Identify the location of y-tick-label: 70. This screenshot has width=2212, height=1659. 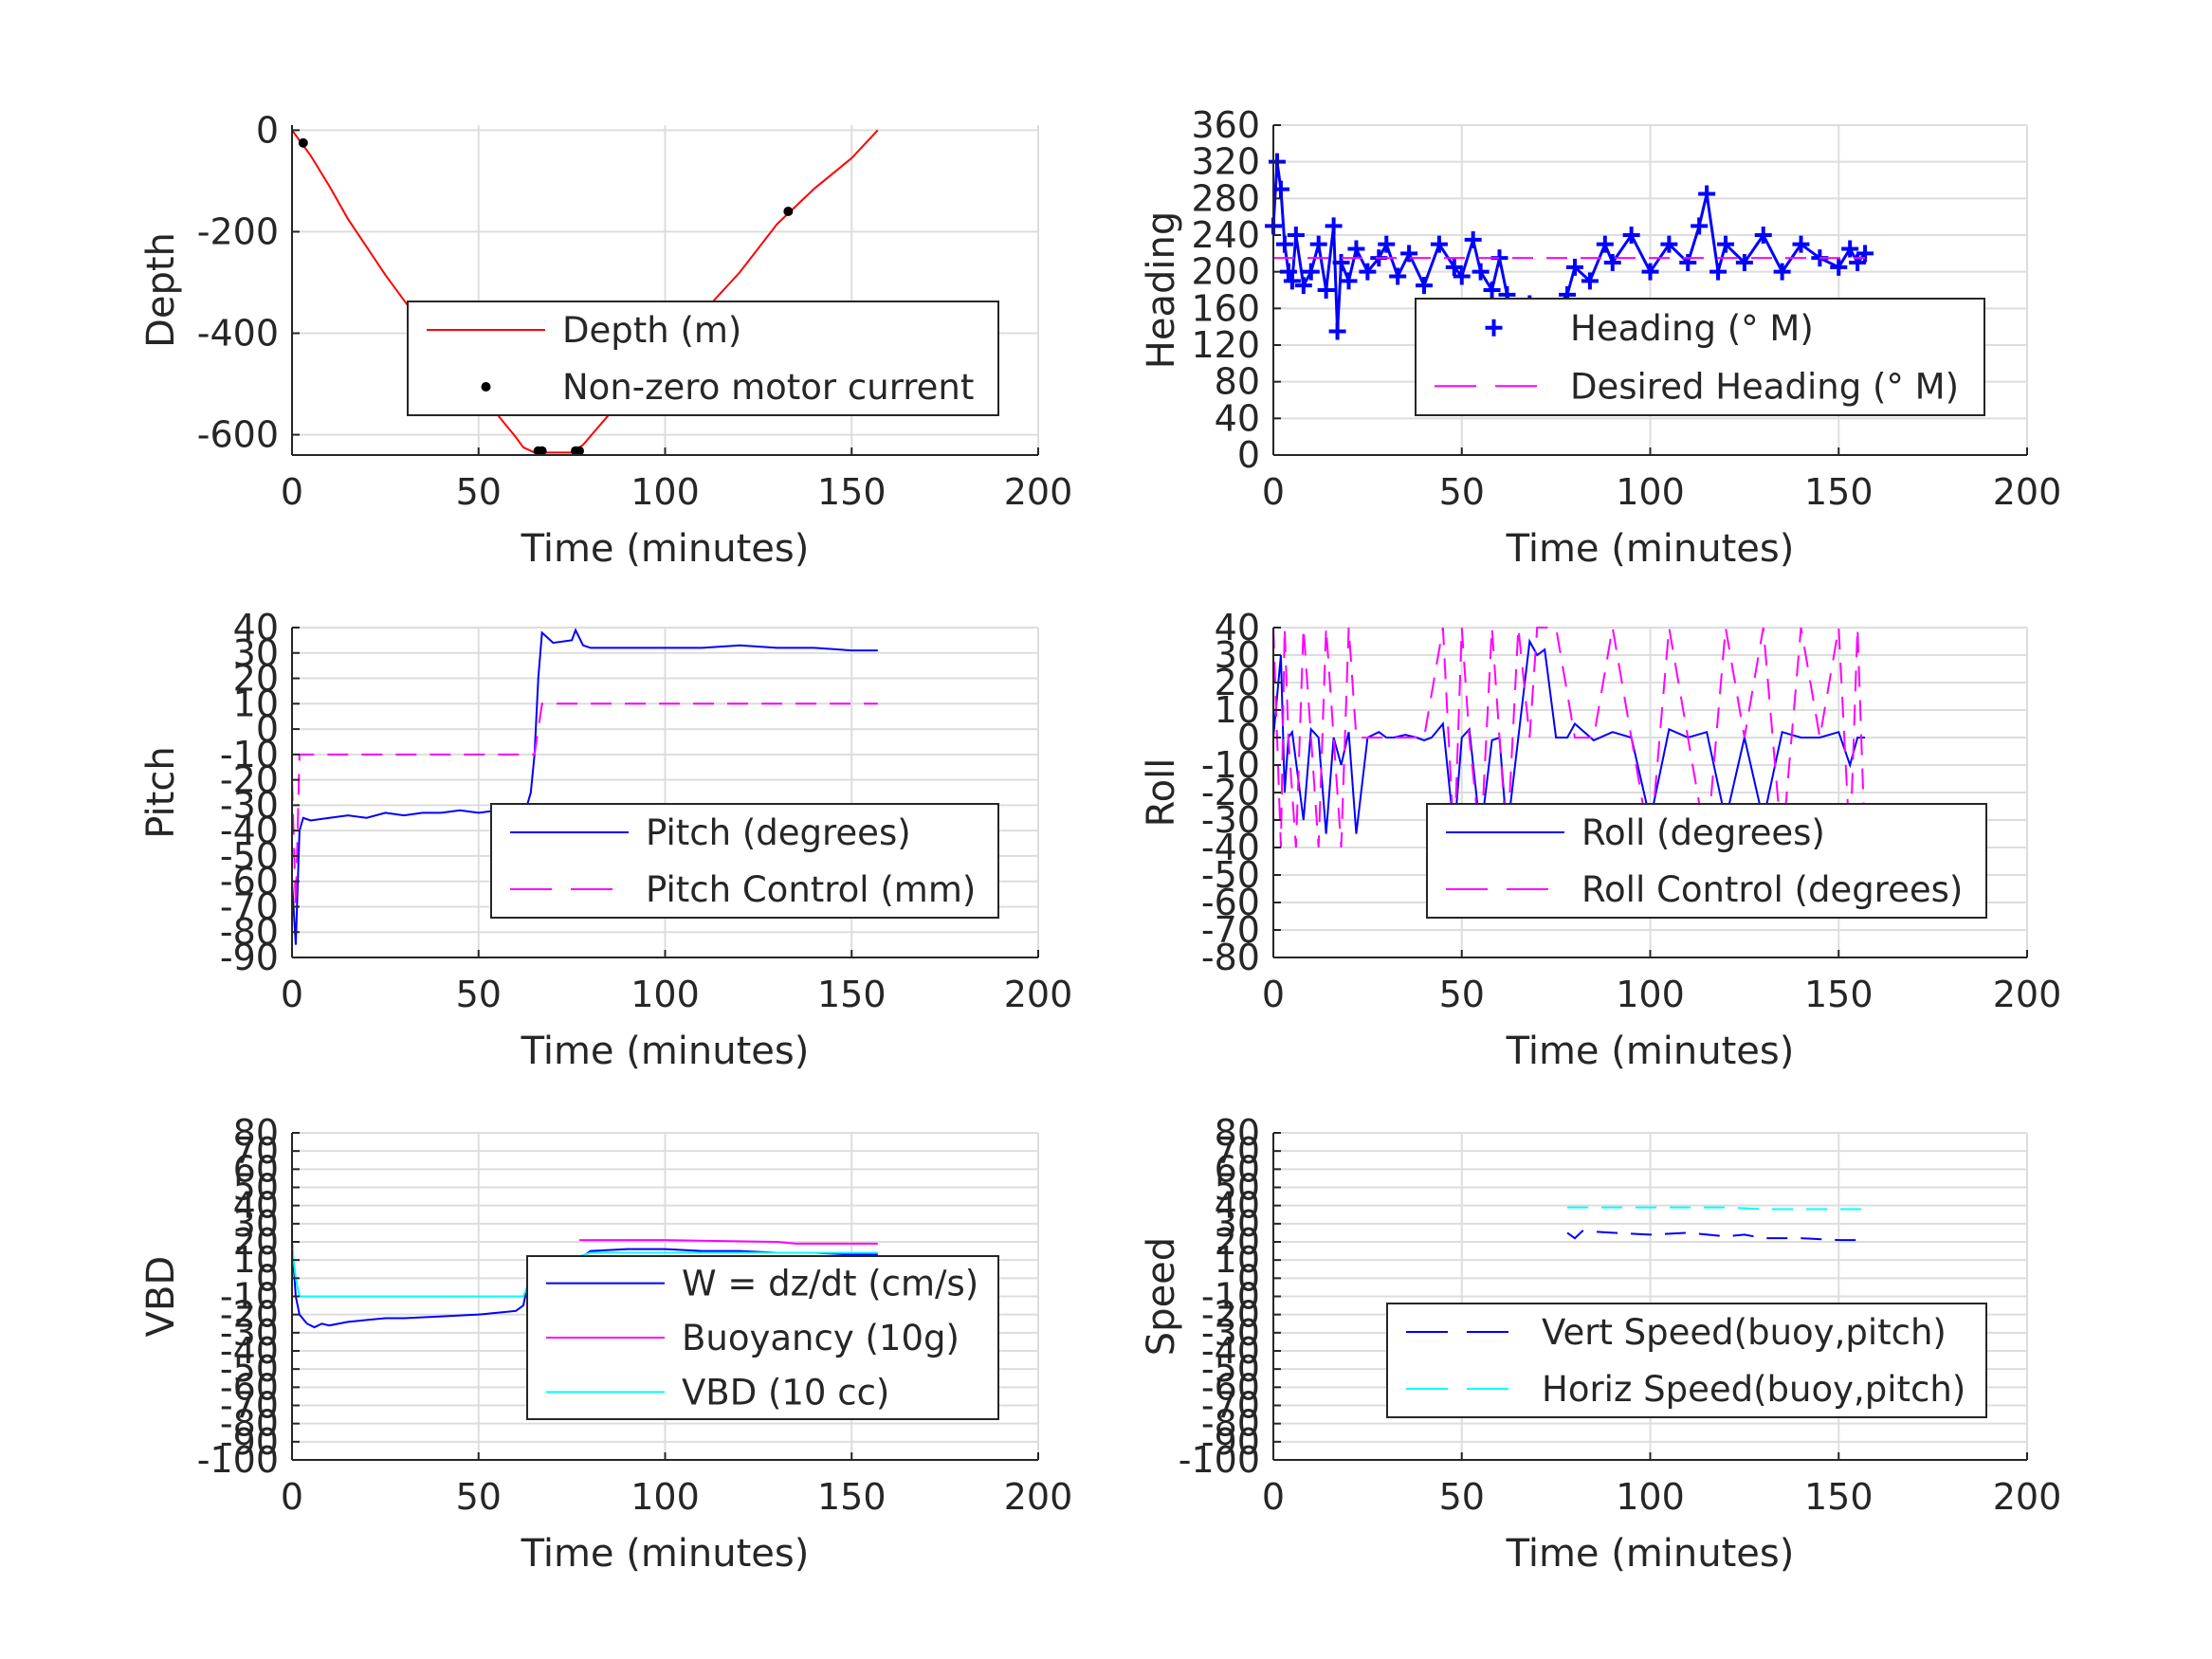
(256, 1151).